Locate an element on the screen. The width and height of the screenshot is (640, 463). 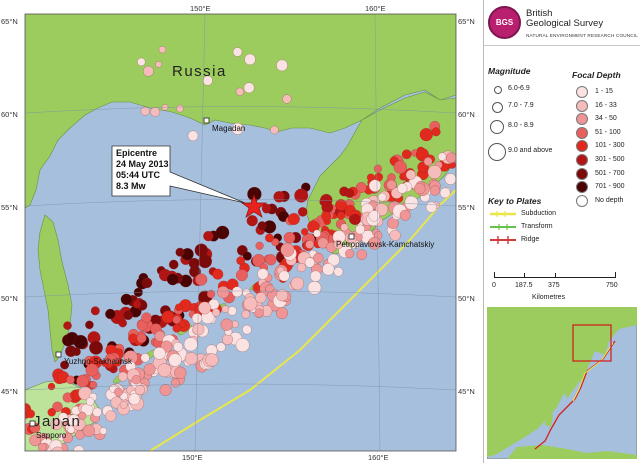
focal-depth-label: 16 - 33 is located at coordinates (606, 105).